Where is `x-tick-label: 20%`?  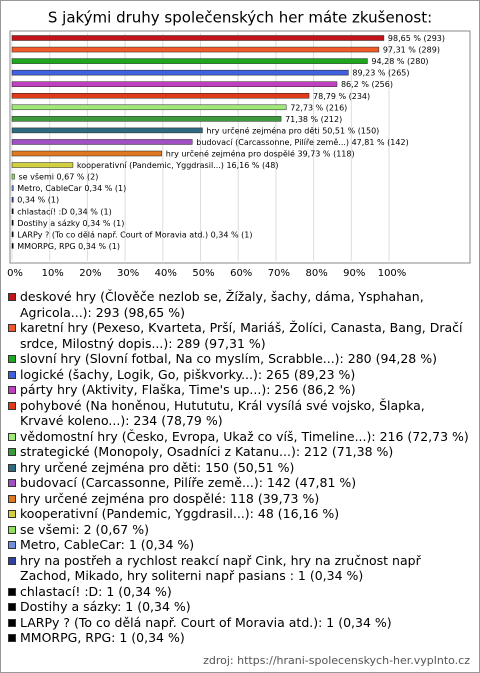
x-tick-label: 20% is located at coordinates (90, 273).